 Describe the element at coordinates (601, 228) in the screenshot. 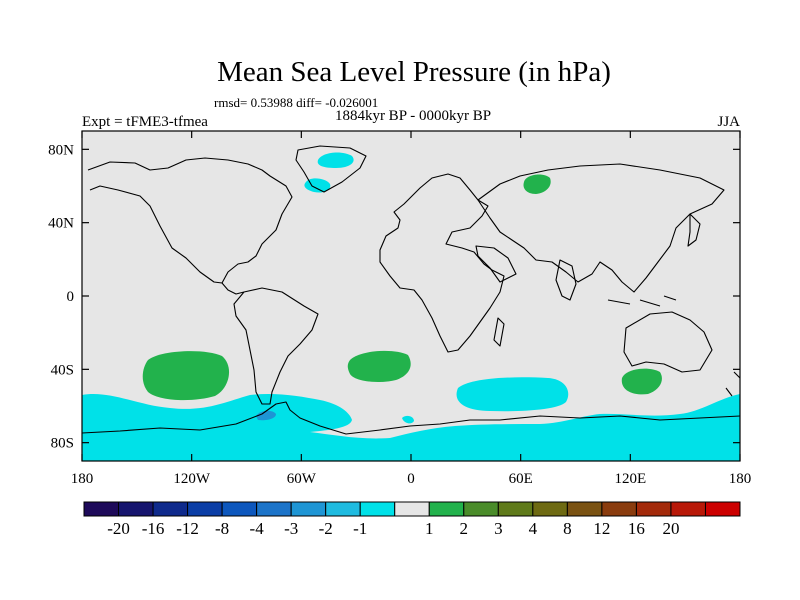

I see `asia-coast` at that location.